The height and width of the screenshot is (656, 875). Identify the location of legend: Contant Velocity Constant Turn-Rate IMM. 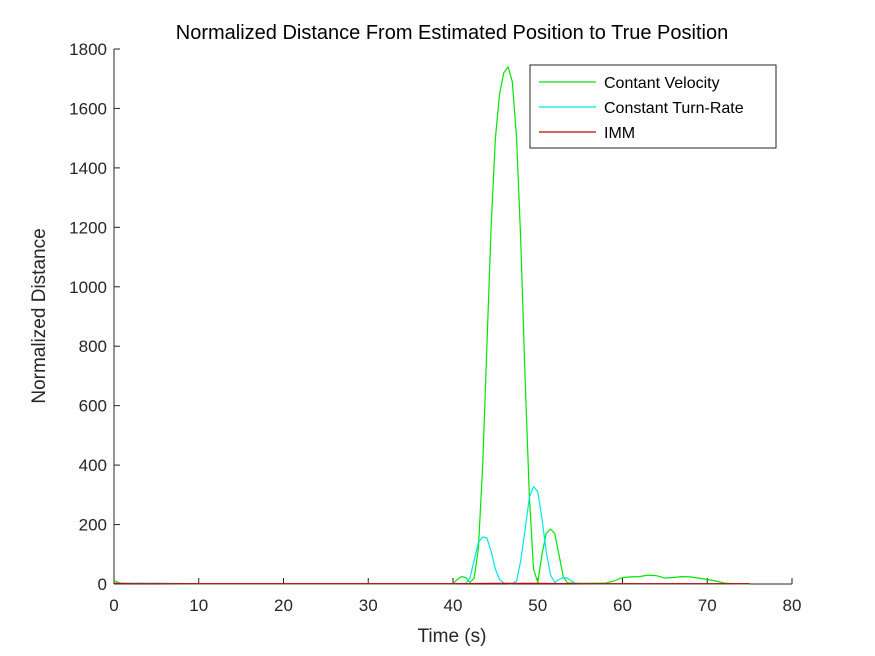
(653, 106).